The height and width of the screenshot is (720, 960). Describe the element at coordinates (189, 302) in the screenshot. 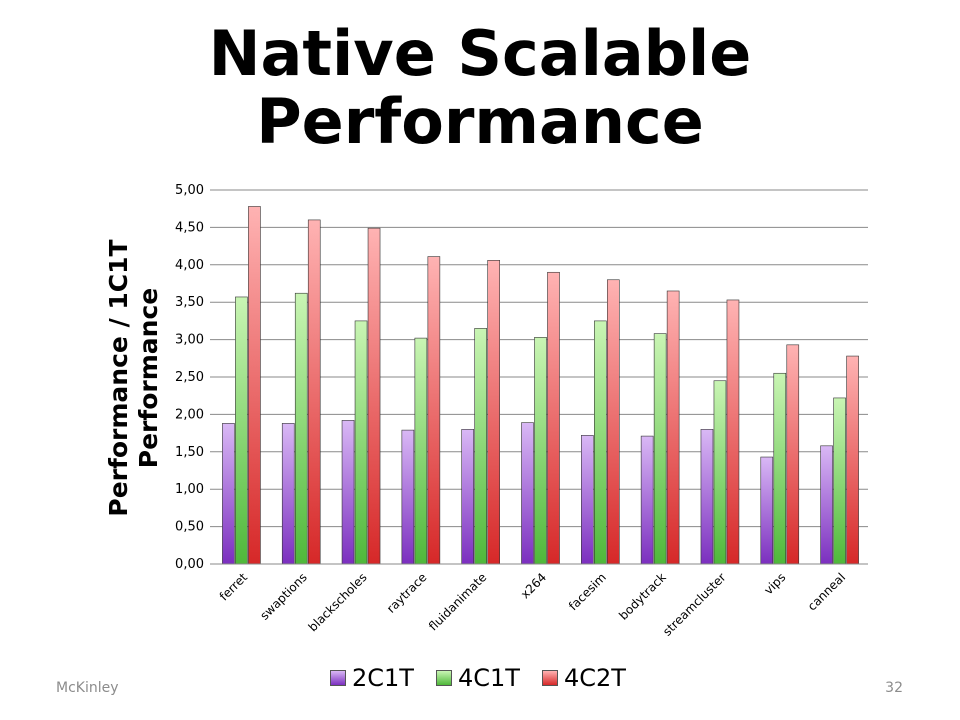

I see `y-tick-label: 3,50` at that location.